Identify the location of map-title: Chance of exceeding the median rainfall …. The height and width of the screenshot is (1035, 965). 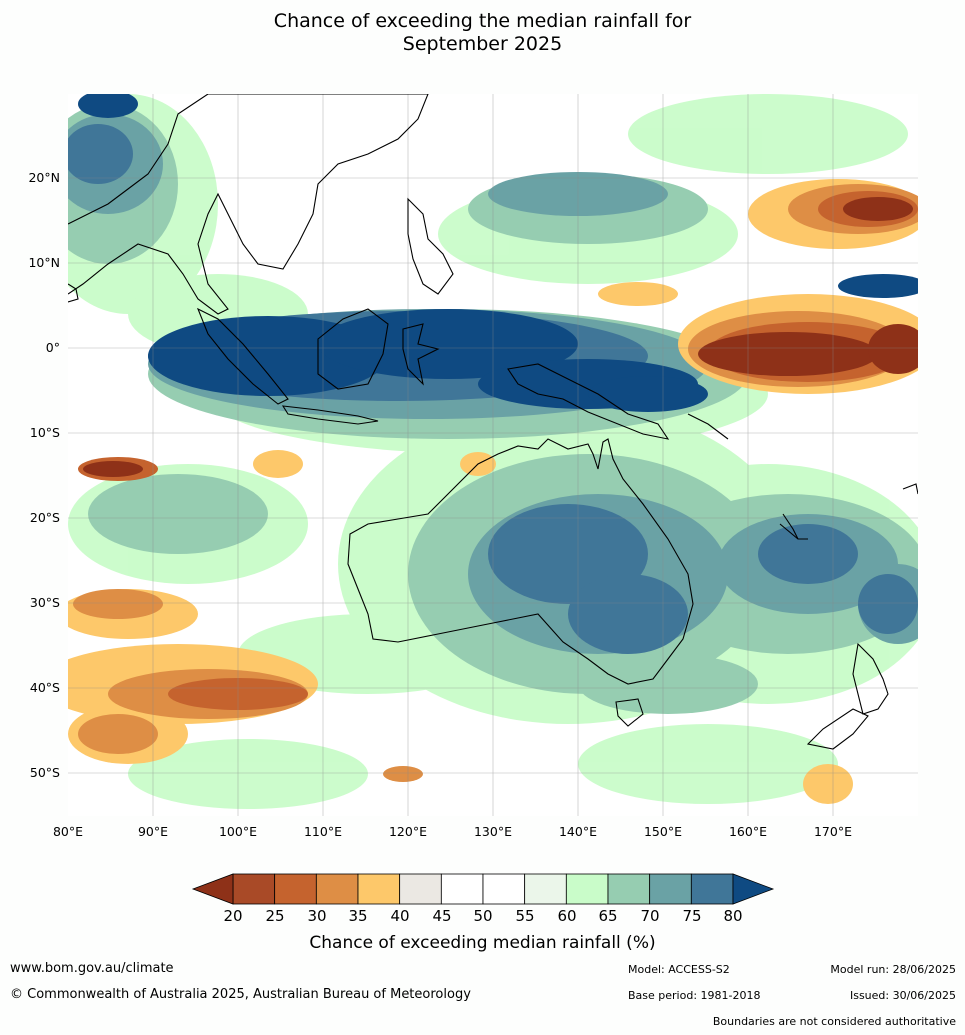
(482, 33).